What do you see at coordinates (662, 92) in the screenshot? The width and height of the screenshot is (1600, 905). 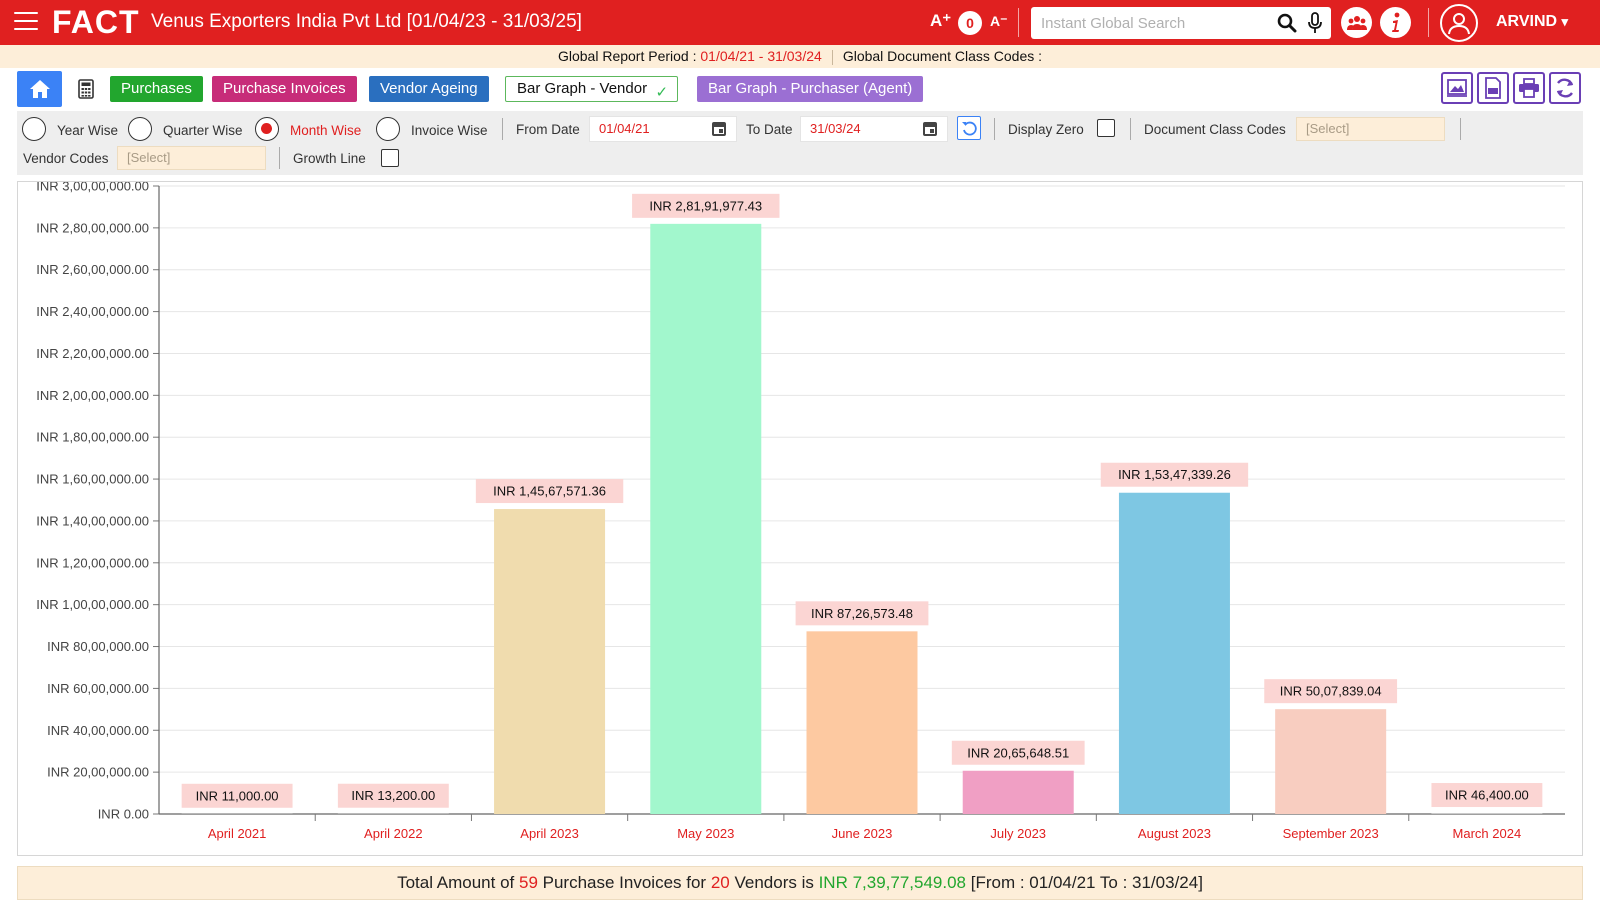 I see `check-icon: ✓` at bounding box center [662, 92].